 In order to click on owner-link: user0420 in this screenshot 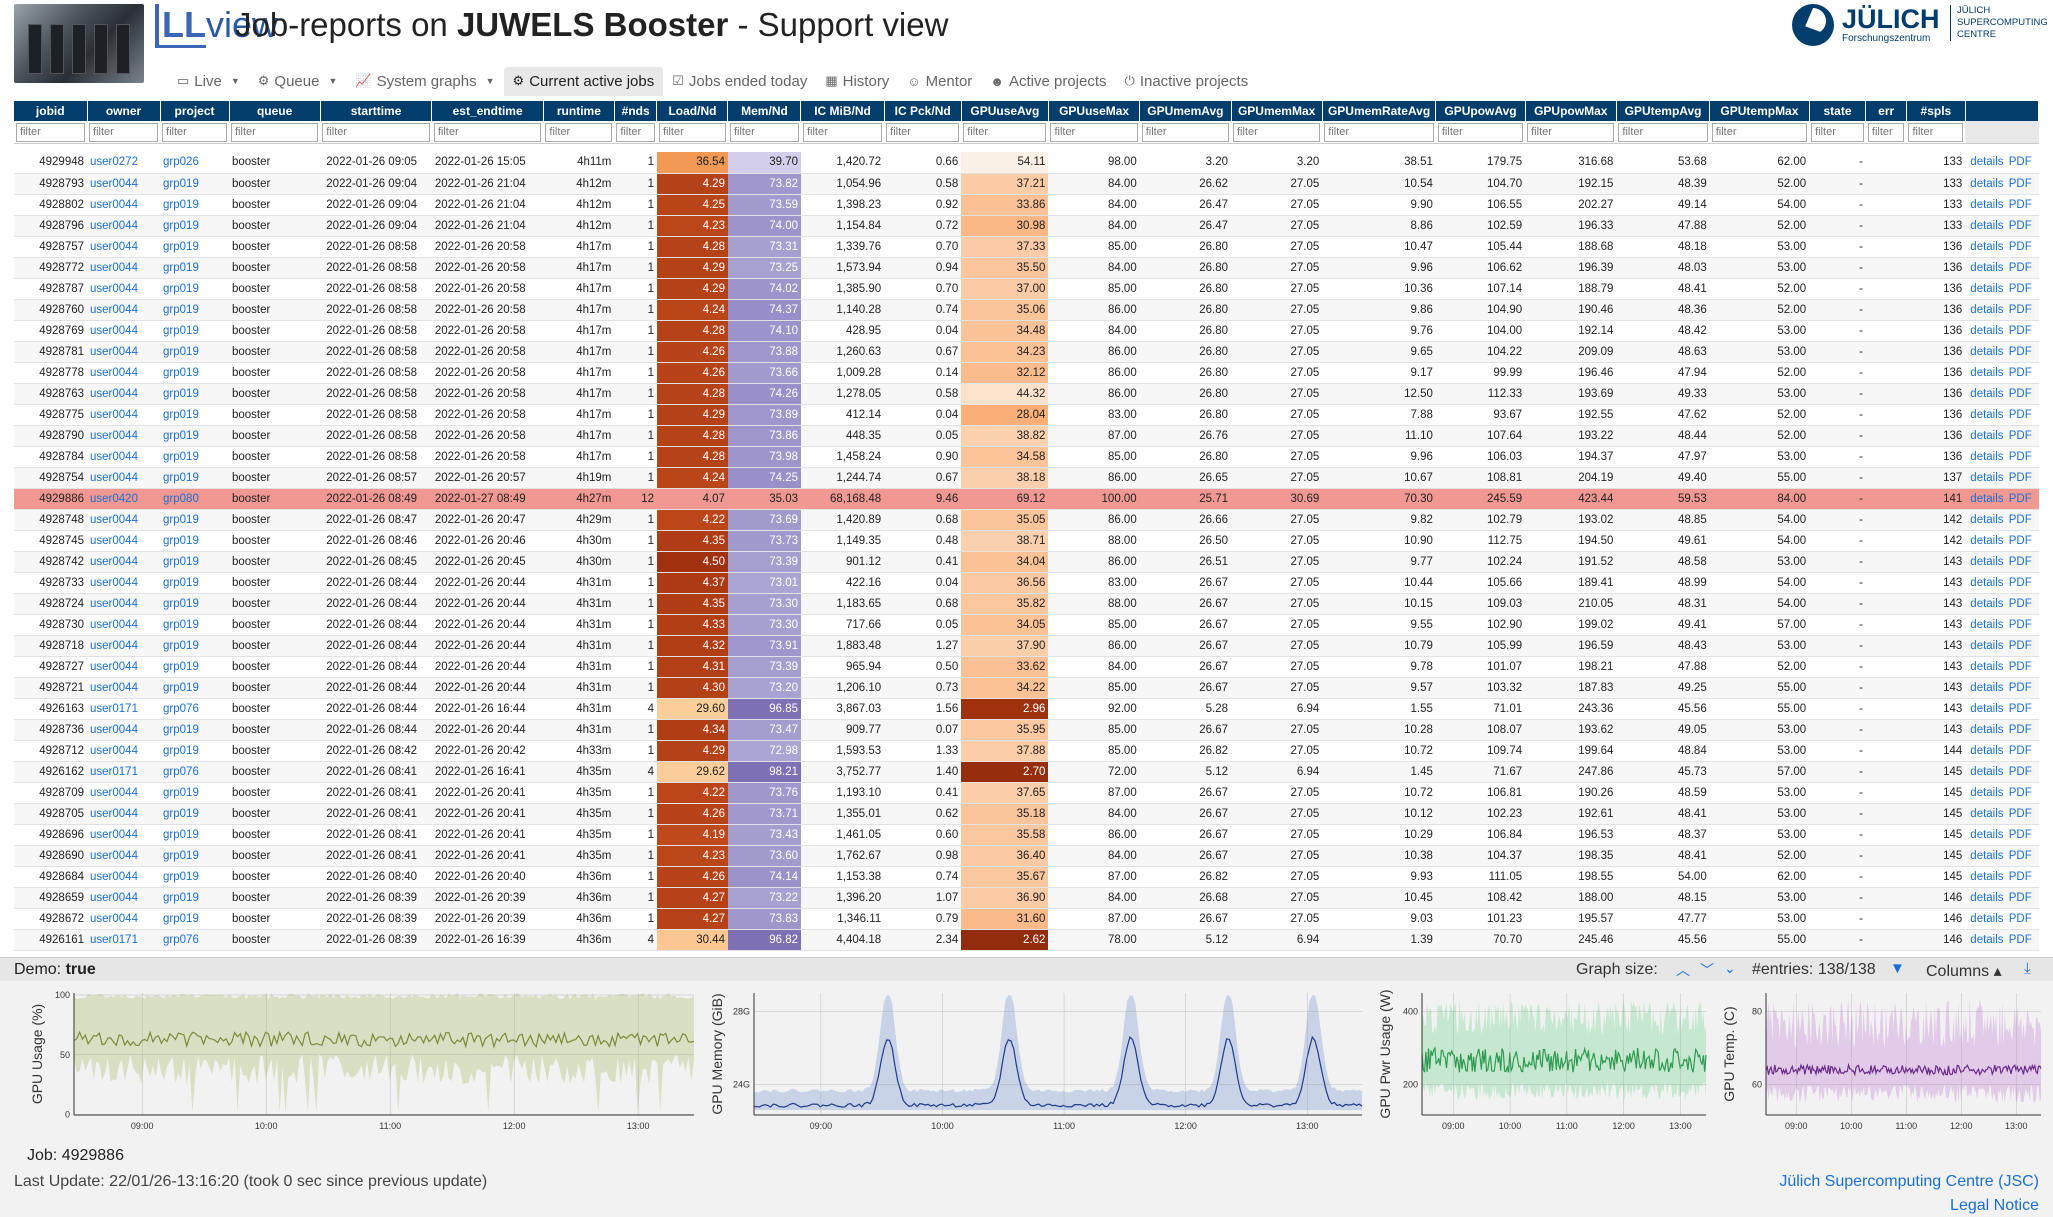, I will do `click(114, 498)`.